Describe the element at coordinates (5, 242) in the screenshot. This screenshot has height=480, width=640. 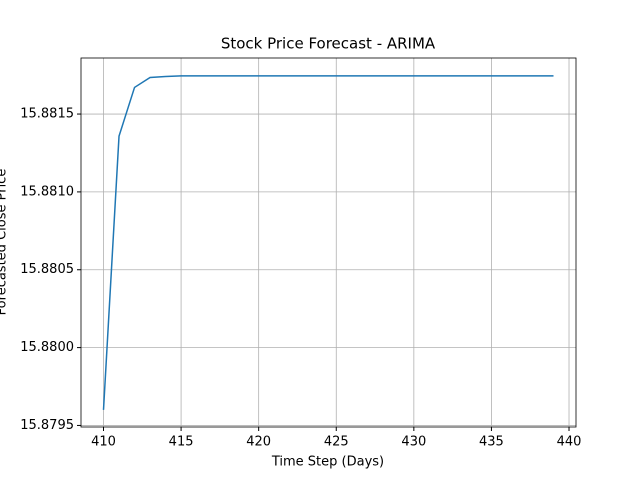
I see `y-axis-label: Forecasted Close Price` at that location.